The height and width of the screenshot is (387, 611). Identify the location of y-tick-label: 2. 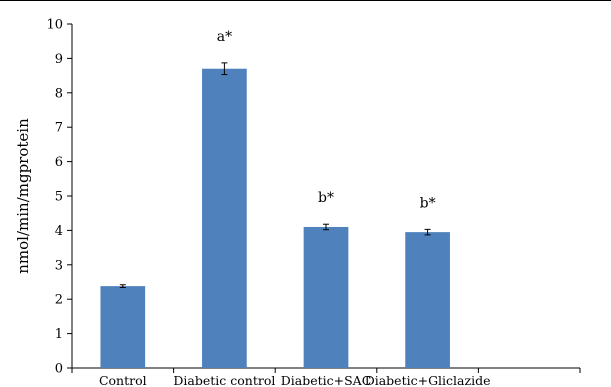
(59, 300).